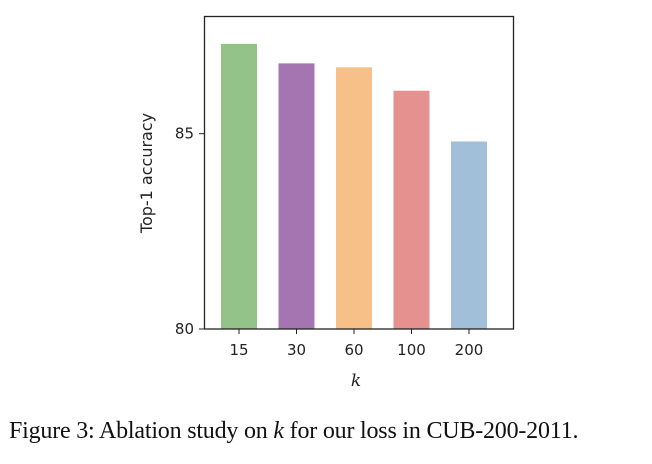 This screenshot has height=464, width=652. Describe the element at coordinates (353, 350) in the screenshot. I see `x-tick-label: 60` at that location.